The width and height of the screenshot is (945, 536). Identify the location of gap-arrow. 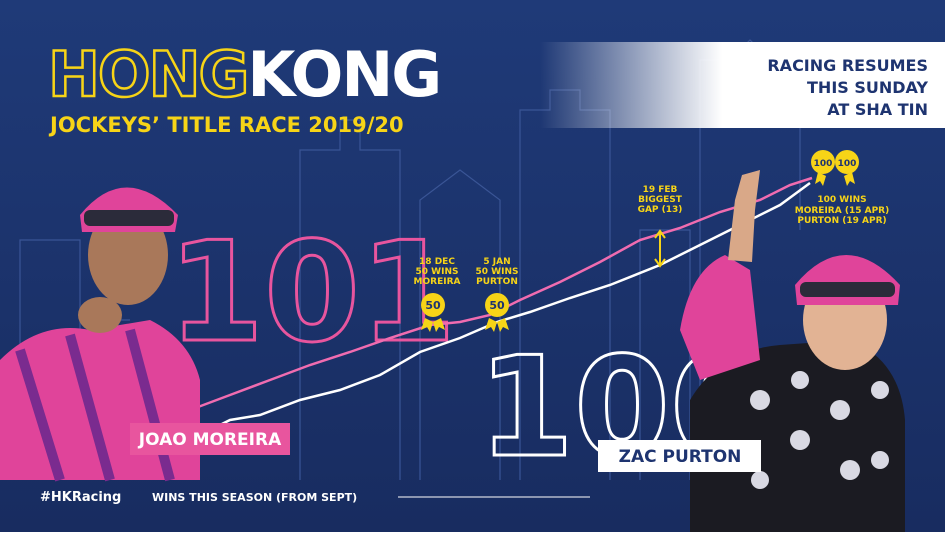
(660, 248).